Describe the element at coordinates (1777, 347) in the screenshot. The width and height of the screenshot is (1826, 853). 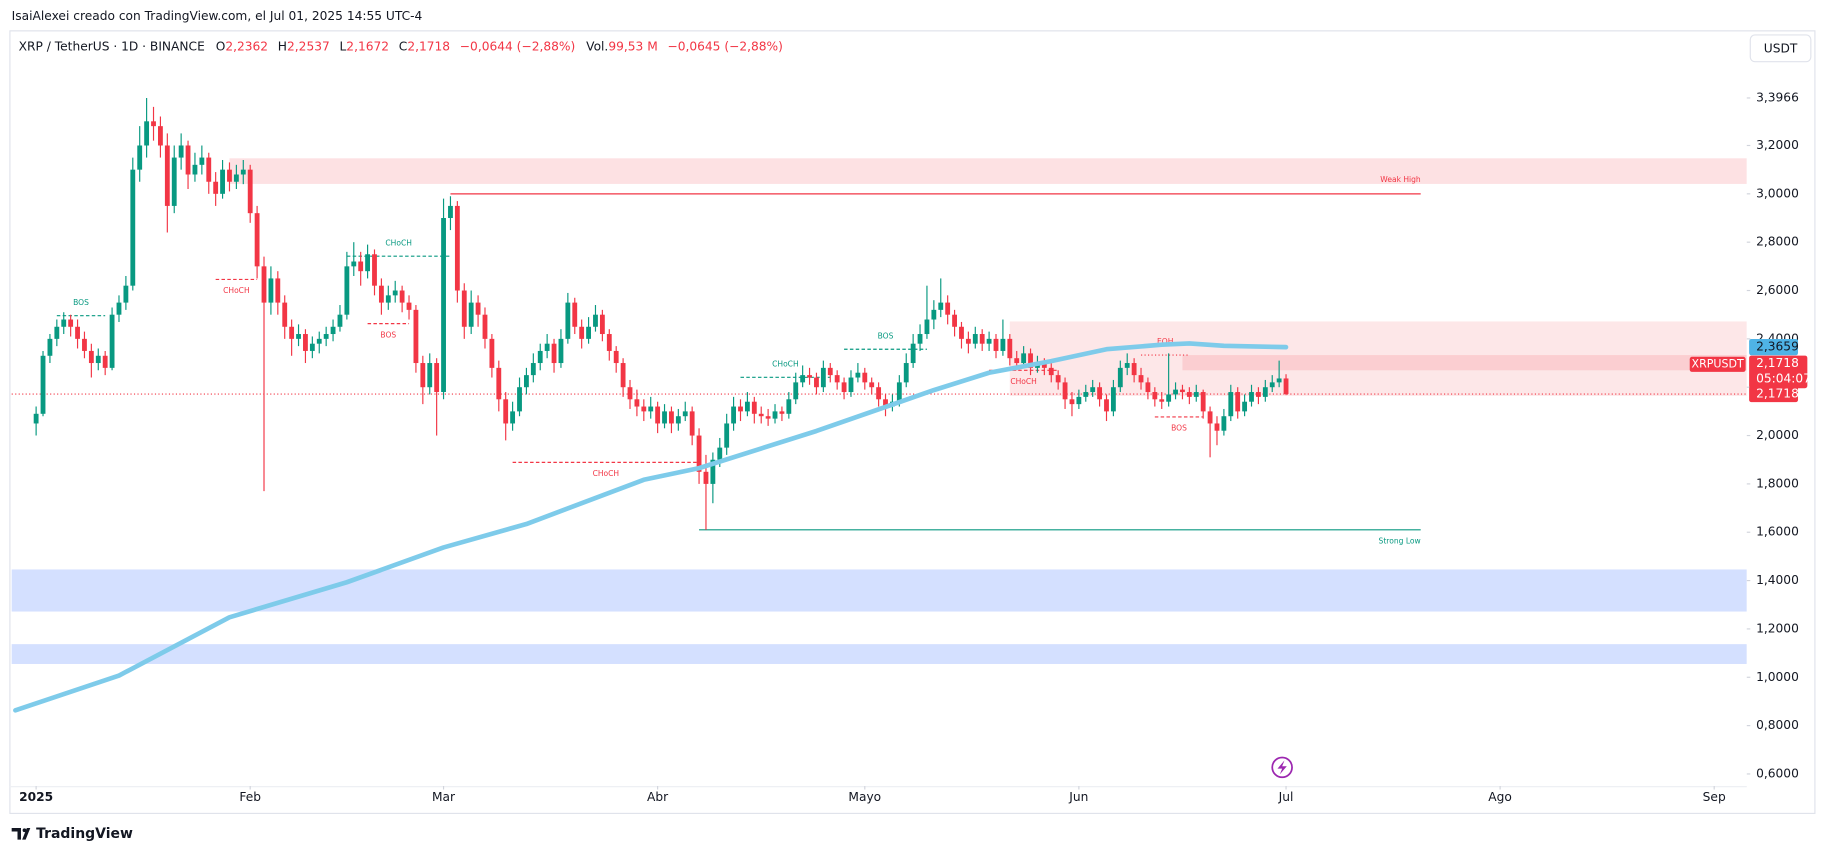
I see `ma-tag-label: 2,3659` at that location.